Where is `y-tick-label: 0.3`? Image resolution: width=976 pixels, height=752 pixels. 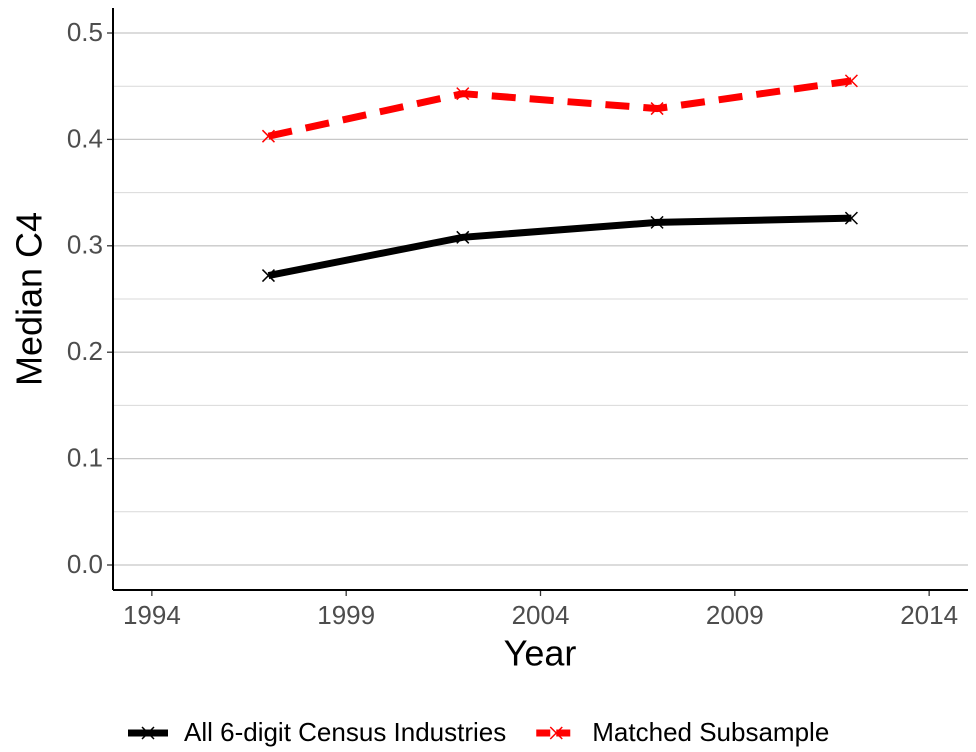
y-tick-label: 0.3 is located at coordinates (85, 245).